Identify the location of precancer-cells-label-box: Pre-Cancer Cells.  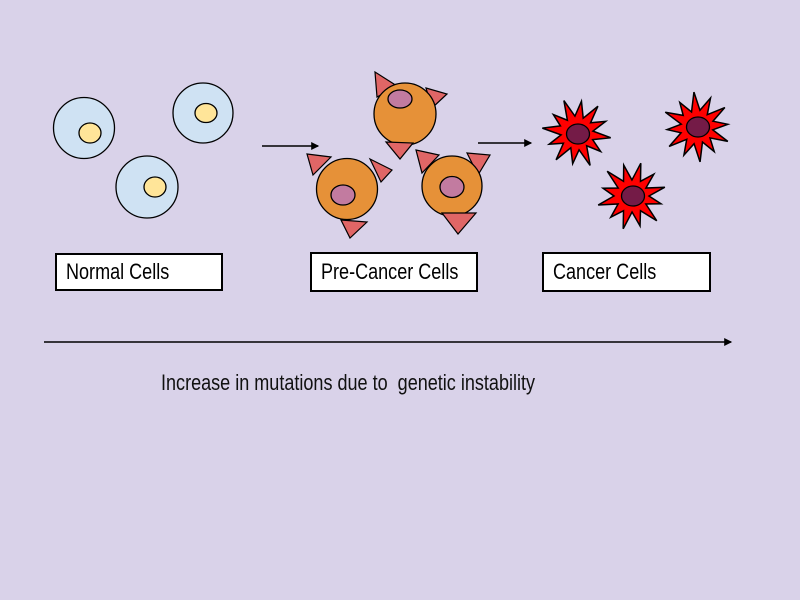
(394, 272).